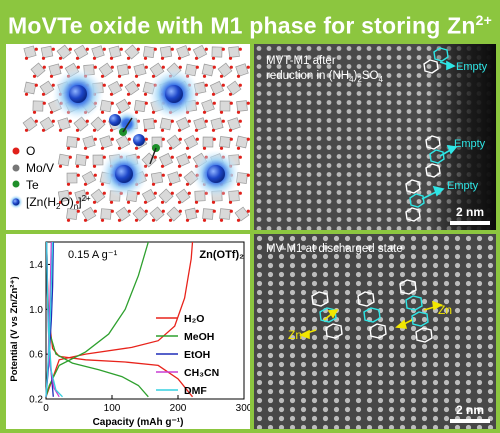  I want to click on series-line-2-charge, so click(97, 319).